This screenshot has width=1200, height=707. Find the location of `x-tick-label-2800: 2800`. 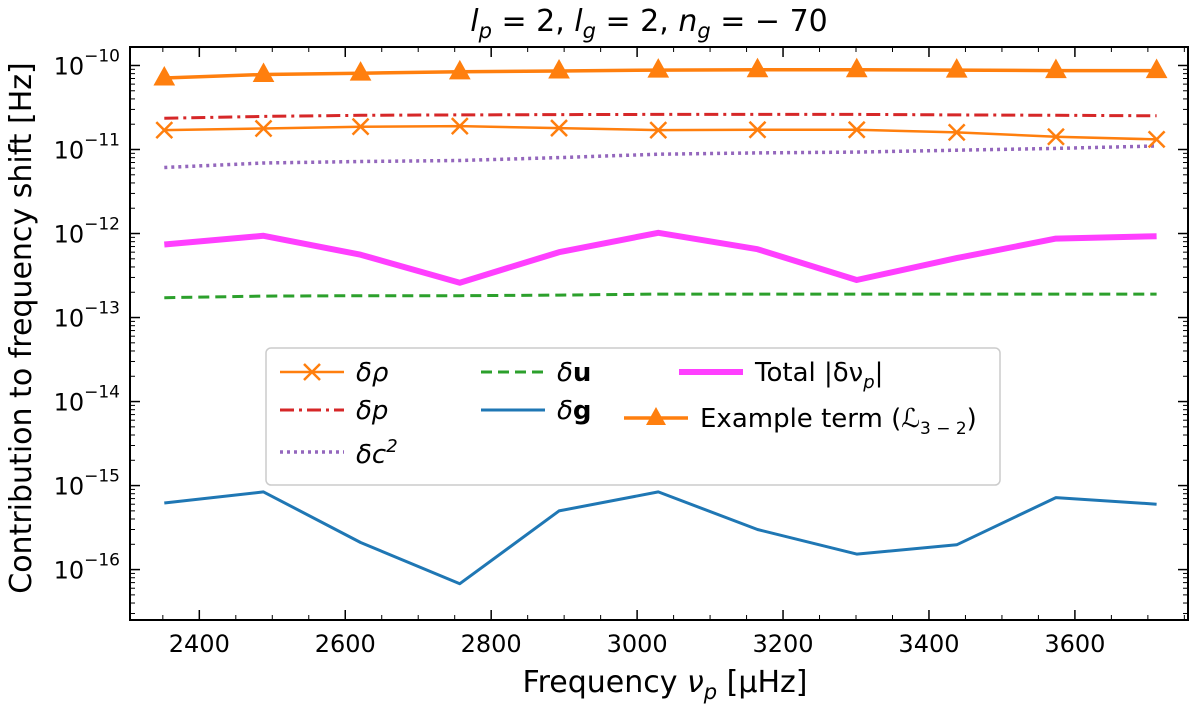

x-tick-label-2800: 2800 is located at coordinates (491, 644).